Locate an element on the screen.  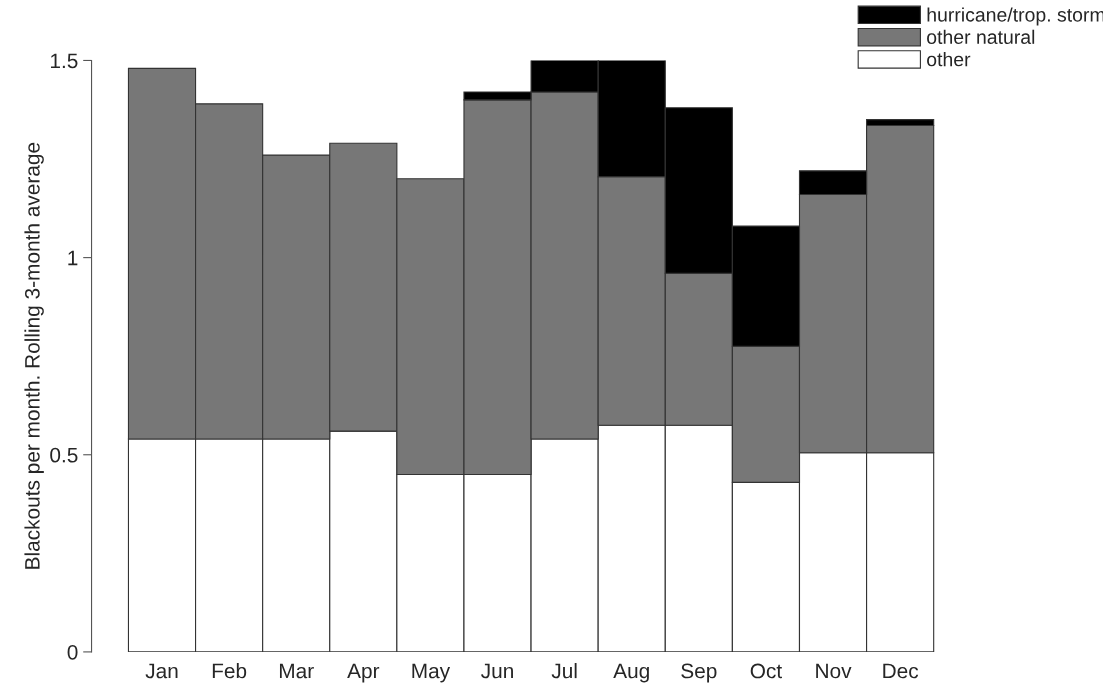
x-tick-label: Oct is located at coordinates (766, 671).